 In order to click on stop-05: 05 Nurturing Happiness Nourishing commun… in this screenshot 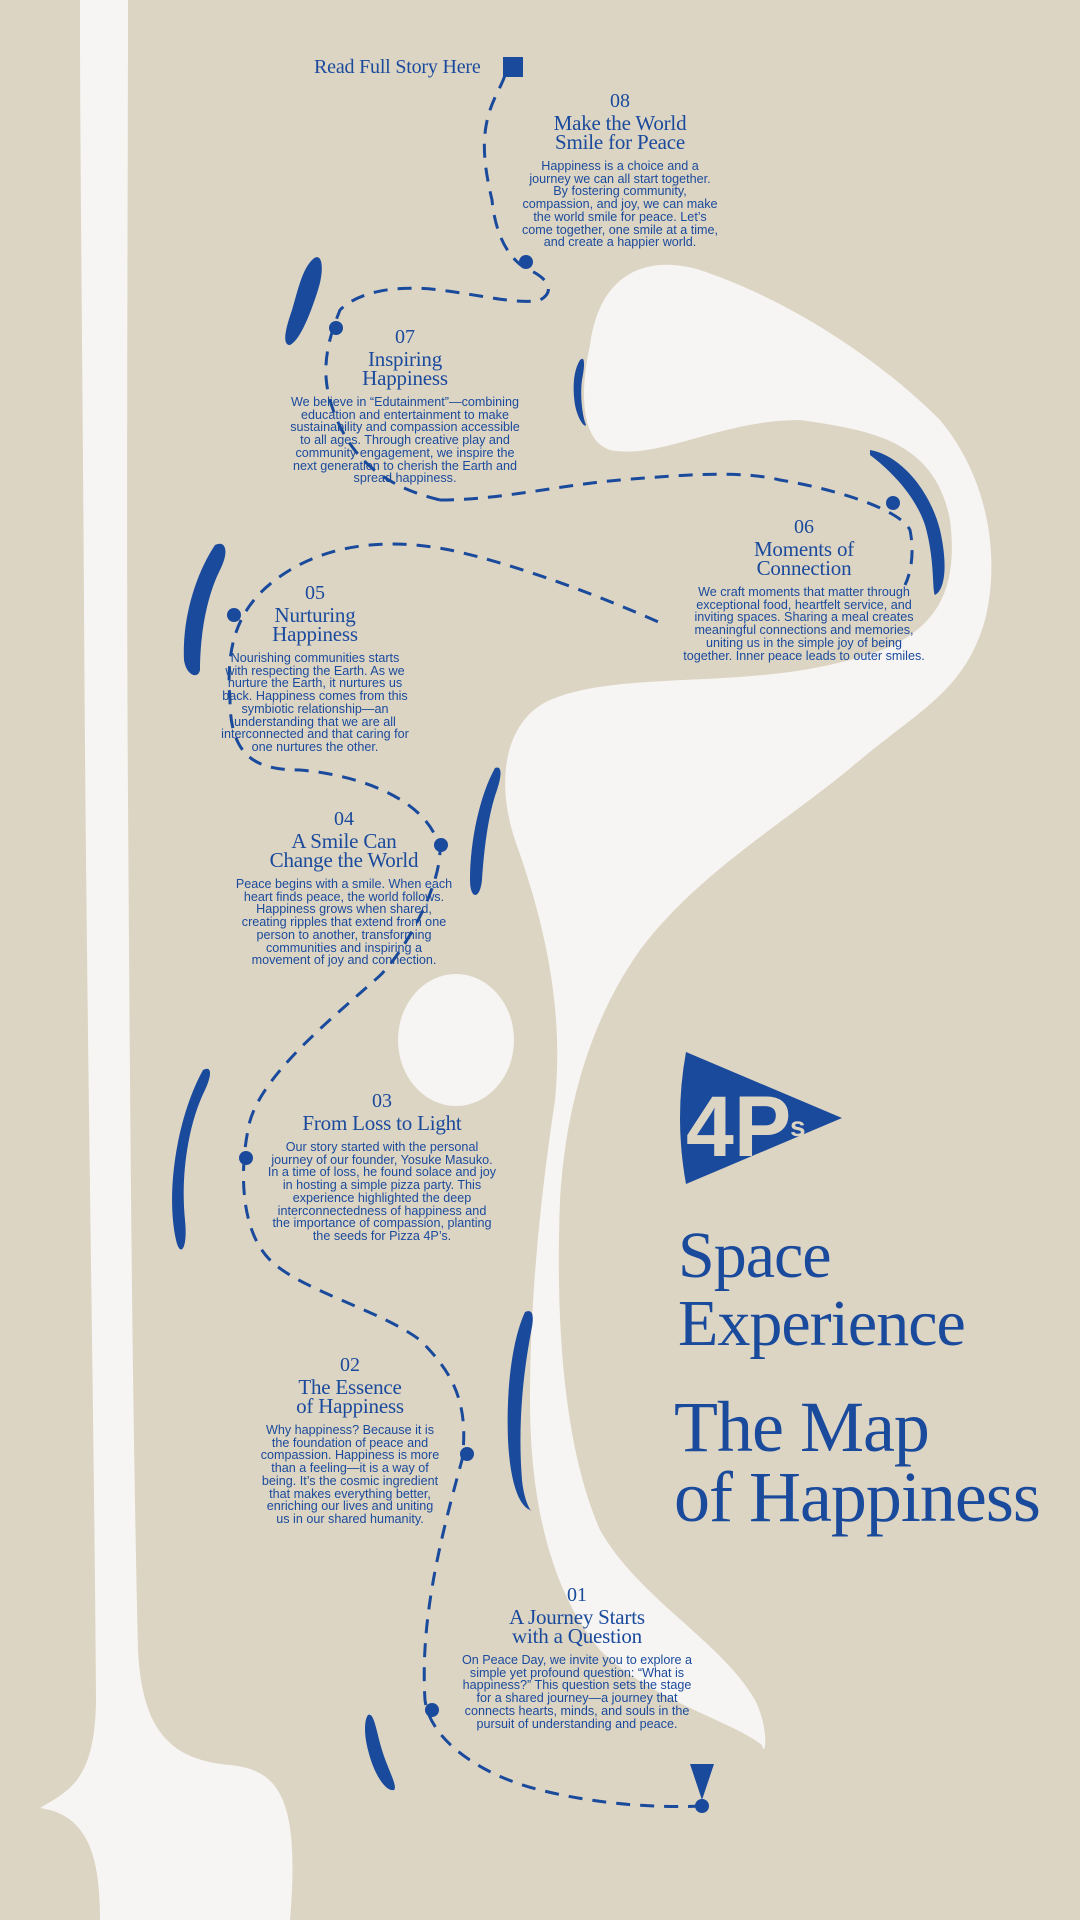, I will do `click(315, 668)`.